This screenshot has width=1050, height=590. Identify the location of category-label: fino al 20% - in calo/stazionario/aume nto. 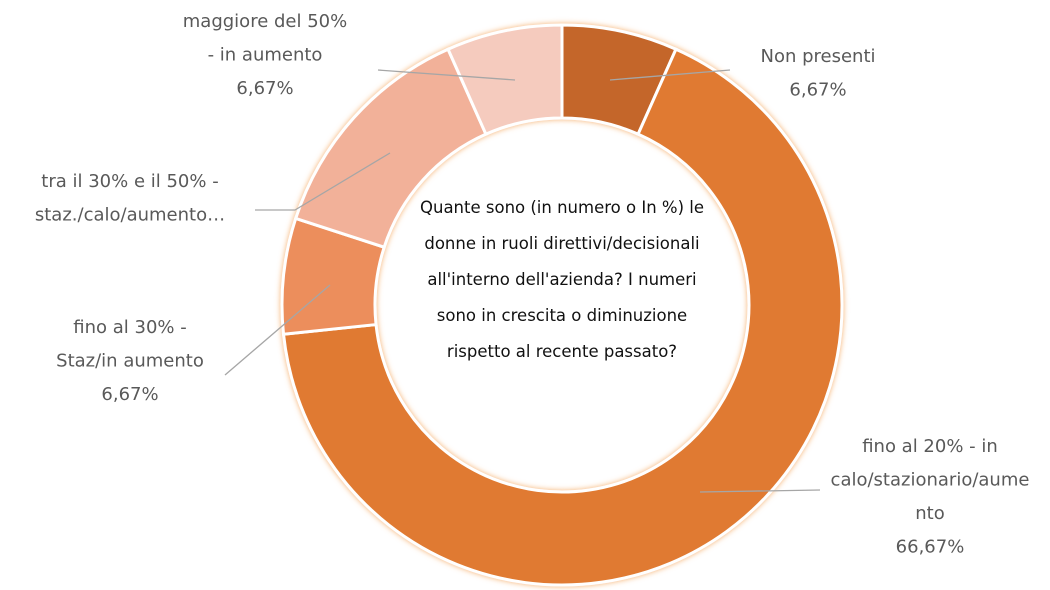
(930, 480).